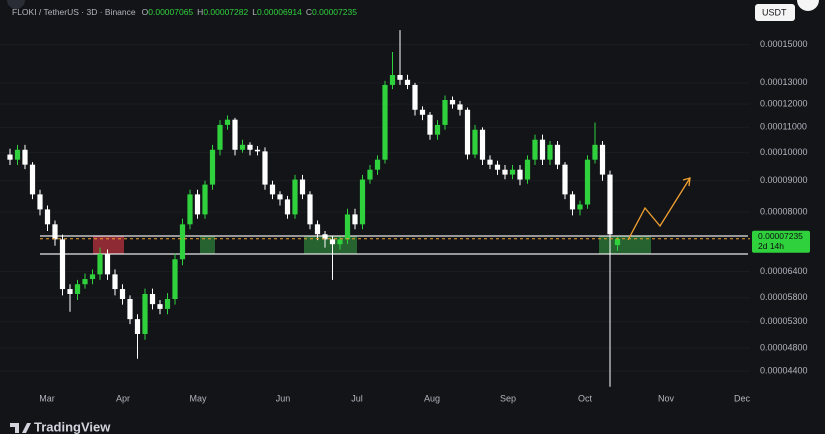 The height and width of the screenshot is (434, 825). Describe the element at coordinates (784, 271) in the screenshot. I see `y-tick-label: 0.00006400` at that location.